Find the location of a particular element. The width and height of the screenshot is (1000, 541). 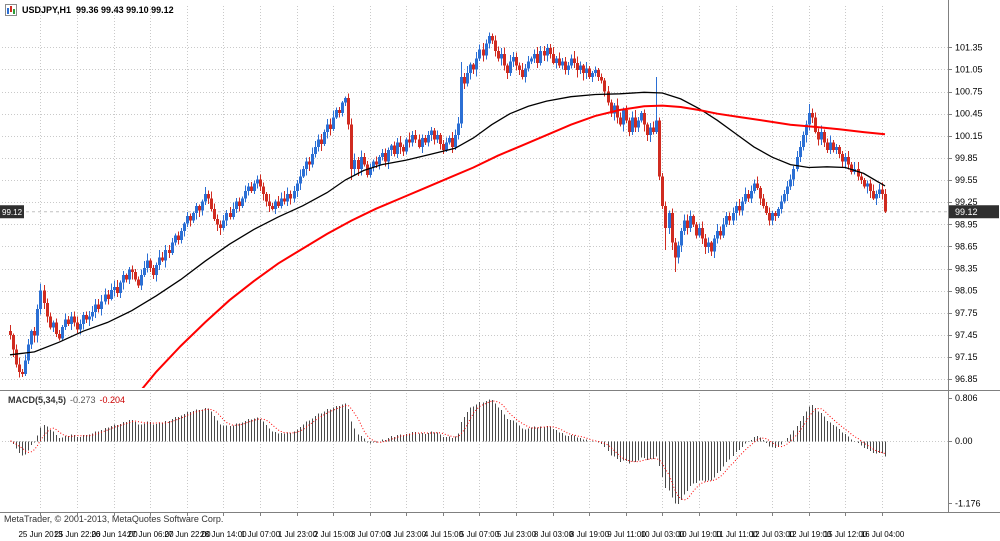

price-tick-label: 101.35 is located at coordinates (969, 47).